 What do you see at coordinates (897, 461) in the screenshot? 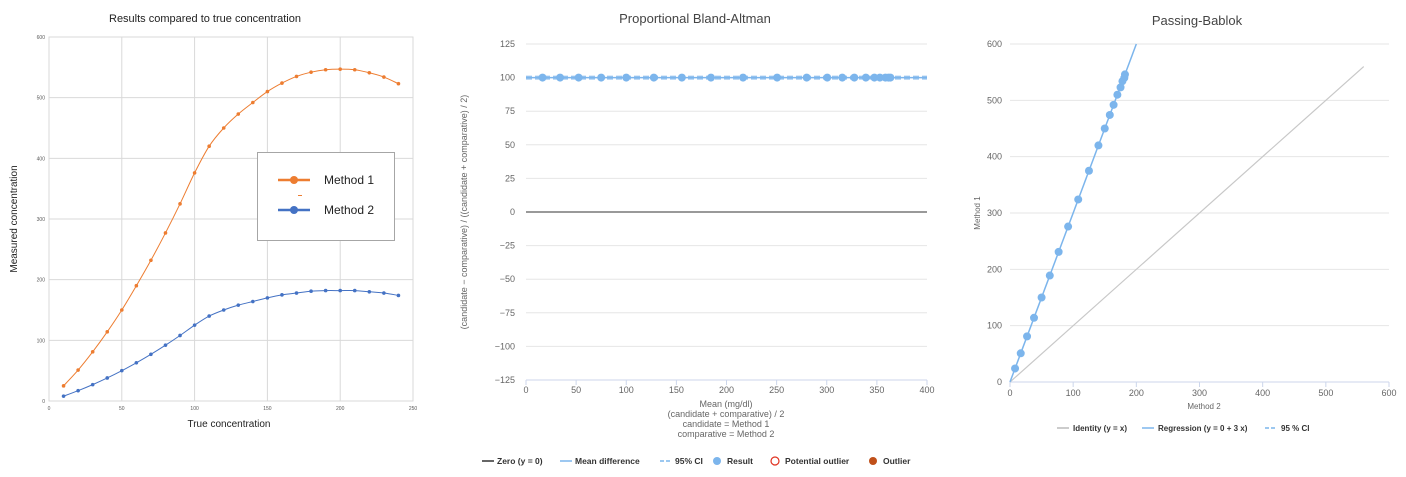
I see `legend-label: Outlier` at bounding box center [897, 461].